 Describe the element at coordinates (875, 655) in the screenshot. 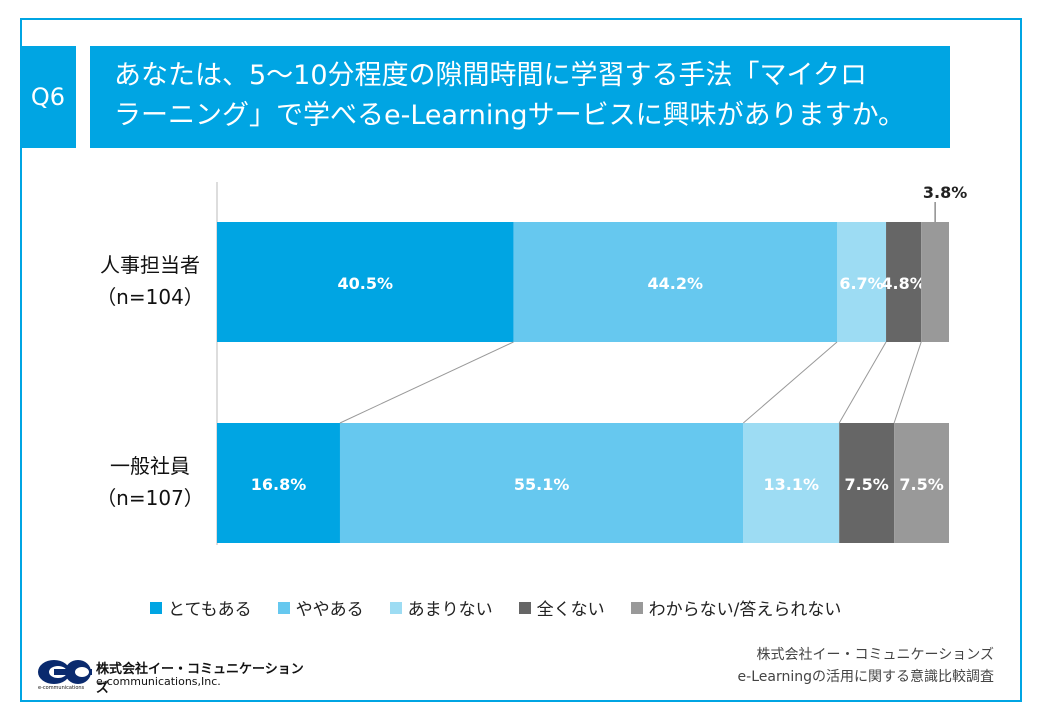

I see `source-line-1: 株式会社イー・コミュニケーションズ` at that location.